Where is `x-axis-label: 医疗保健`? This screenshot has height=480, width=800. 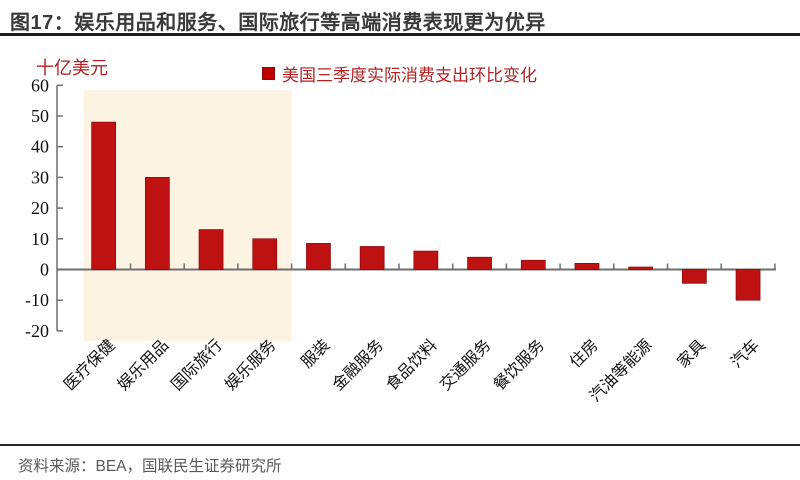
x-axis-label: 医疗保健 is located at coordinates (89, 365).